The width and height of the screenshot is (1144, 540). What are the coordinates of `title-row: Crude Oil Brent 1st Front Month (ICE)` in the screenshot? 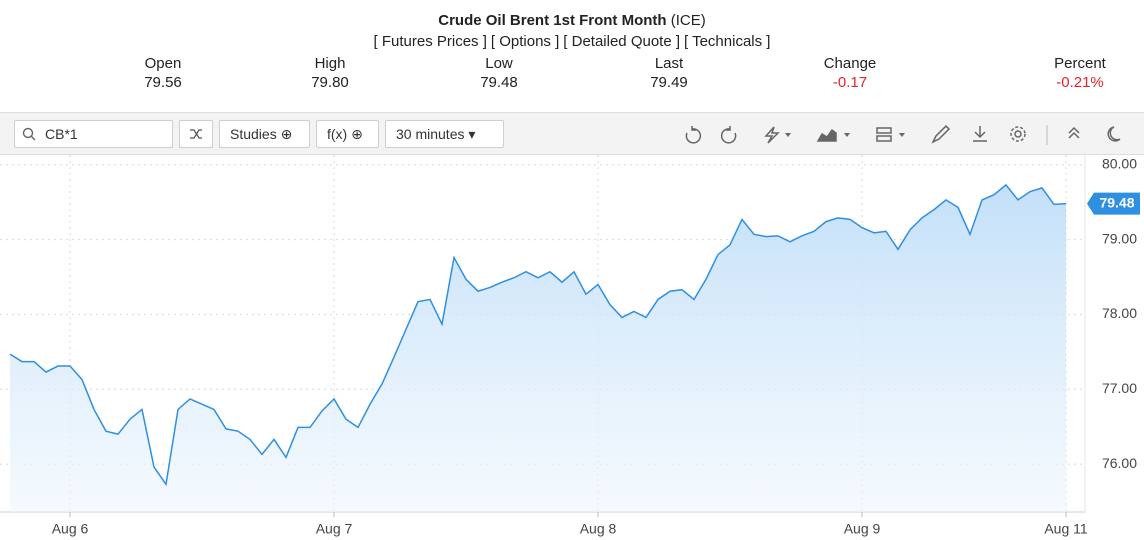 It's located at (572, 20).